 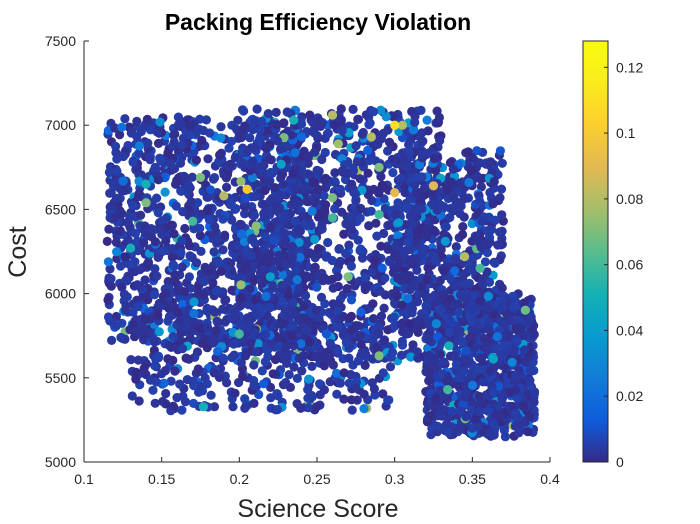 I want to click on y-axis-label: Cost, so click(x=18, y=251).